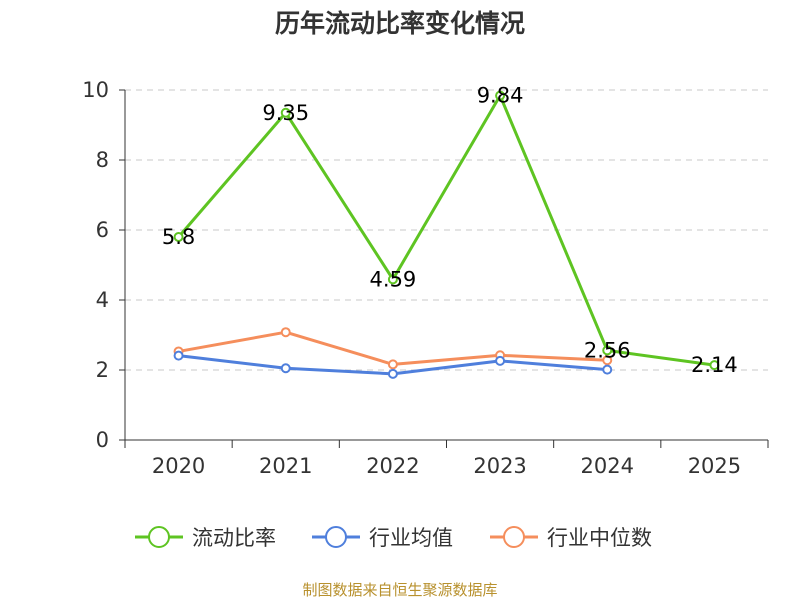 The image size is (800, 600). I want to click on y-tick-label: 2, so click(102, 370).